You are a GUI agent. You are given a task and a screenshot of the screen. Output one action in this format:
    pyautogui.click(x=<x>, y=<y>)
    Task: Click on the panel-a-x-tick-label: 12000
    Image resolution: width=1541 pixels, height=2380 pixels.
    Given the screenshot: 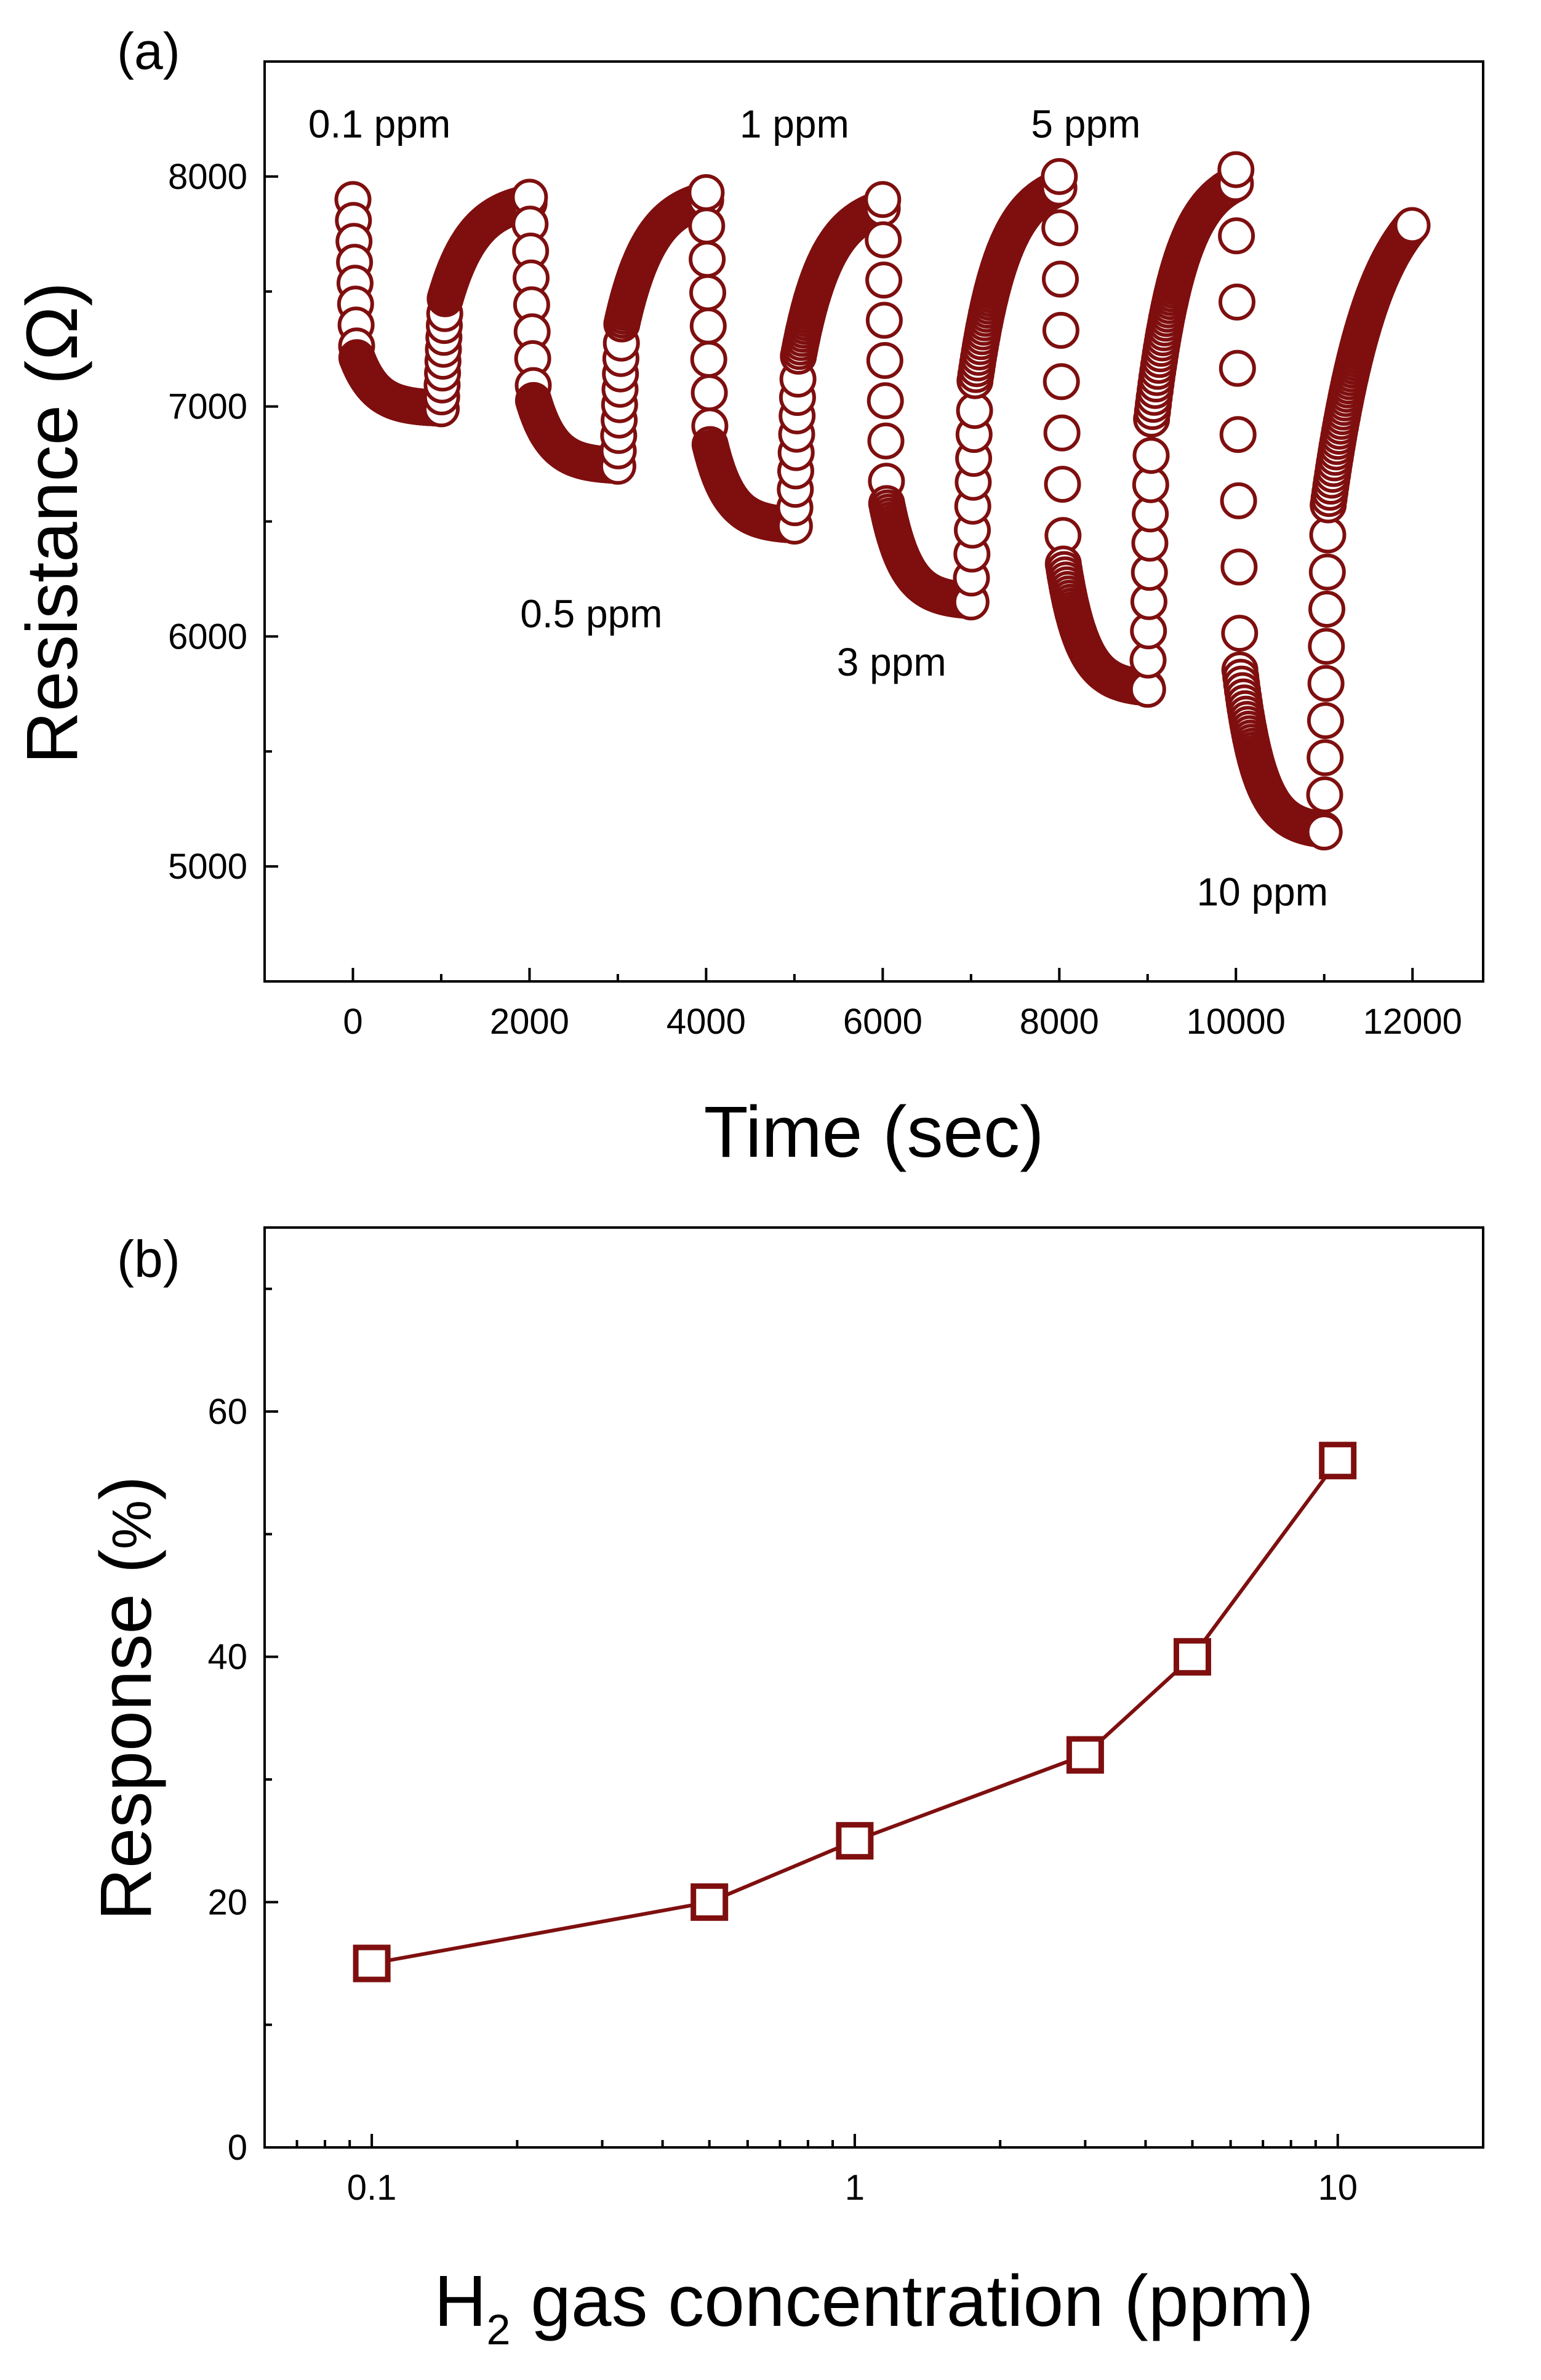 What is the action you would take?
    pyautogui.click(x=1412, y=1022)
    